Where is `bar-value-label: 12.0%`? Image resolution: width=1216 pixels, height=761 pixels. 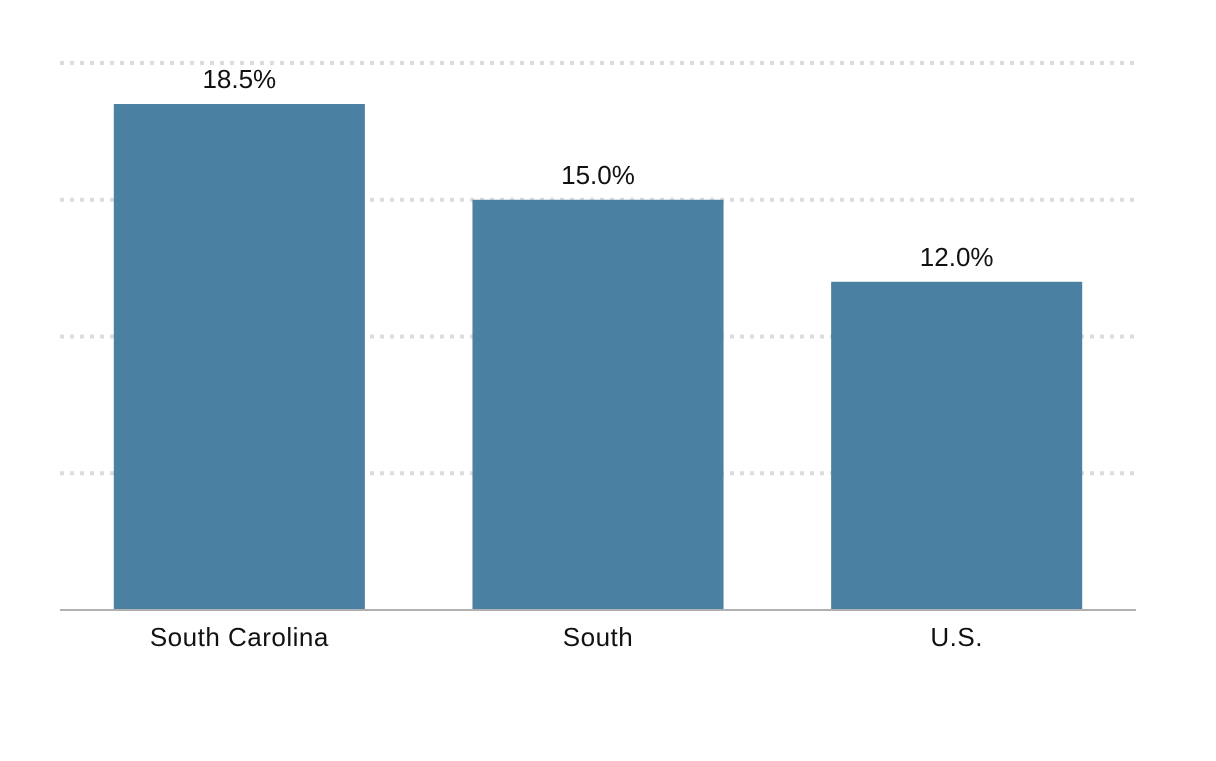
bar-value-label: 12.0% is located at coordinates (957, 257).